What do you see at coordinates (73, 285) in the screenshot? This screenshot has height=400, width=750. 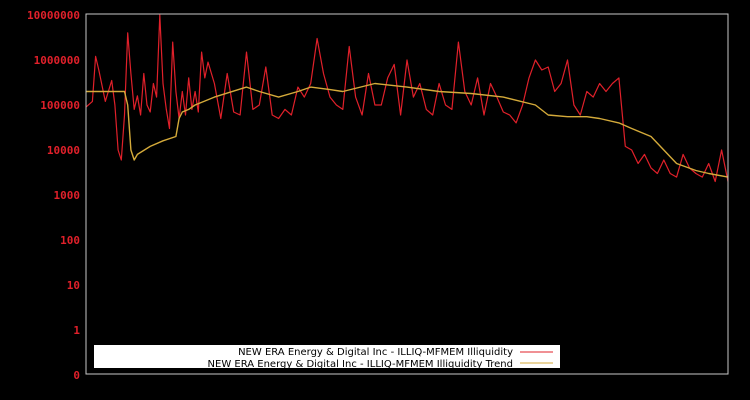 I see `y-tick-label: 10` at bounding box center [73, 285].